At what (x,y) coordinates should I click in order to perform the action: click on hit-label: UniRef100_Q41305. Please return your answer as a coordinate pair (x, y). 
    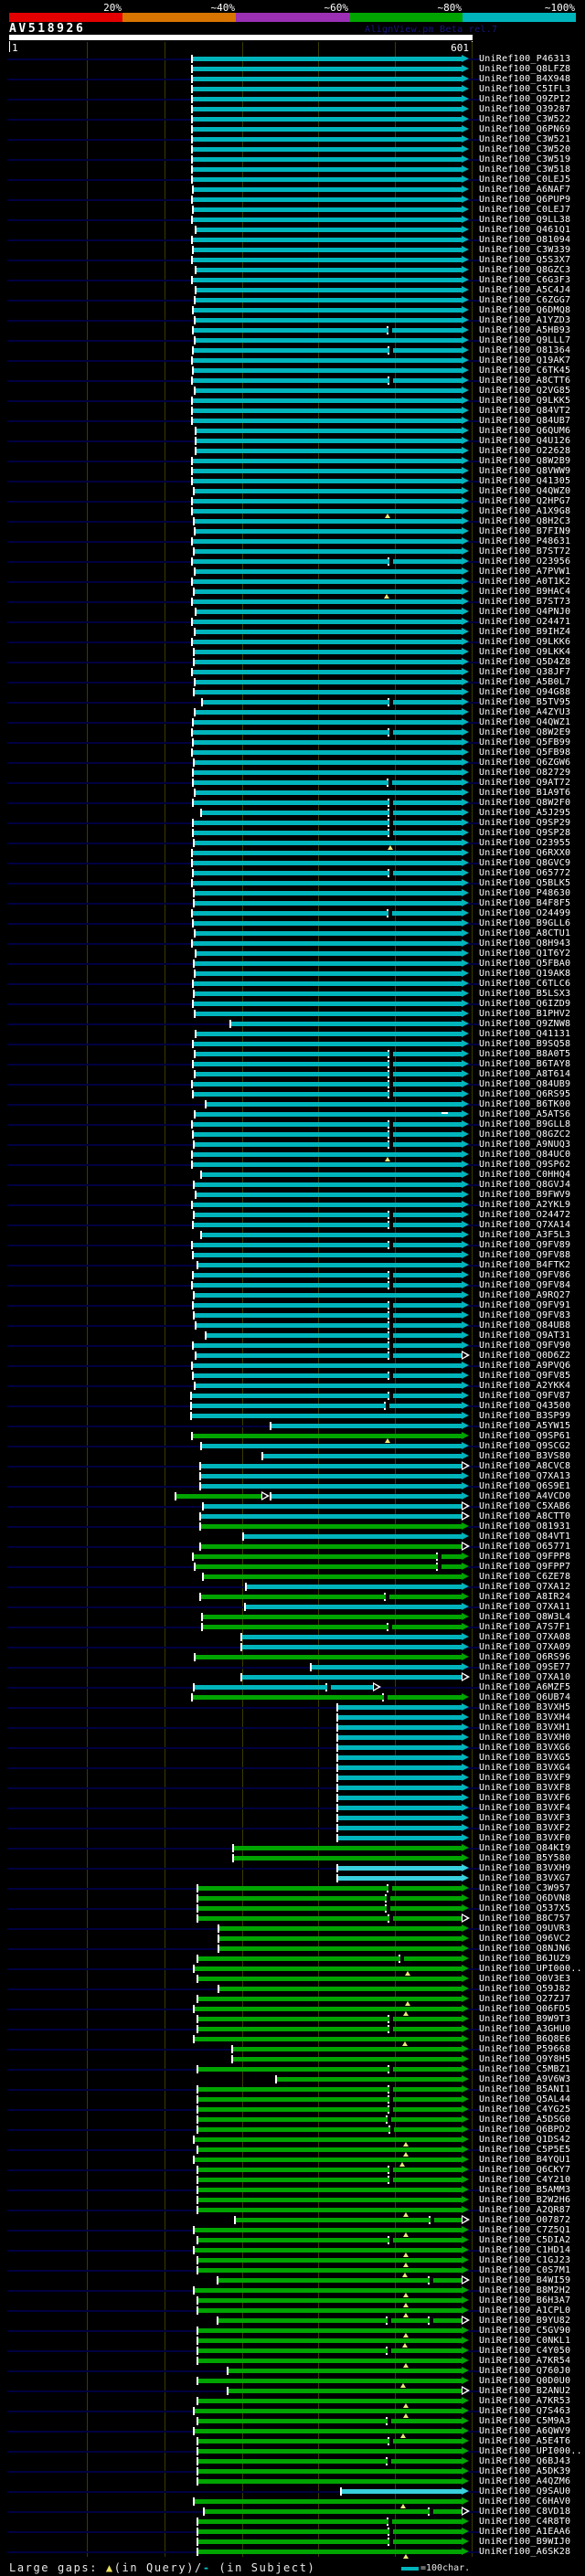
    Looking at the image, I should click on (525, 481).